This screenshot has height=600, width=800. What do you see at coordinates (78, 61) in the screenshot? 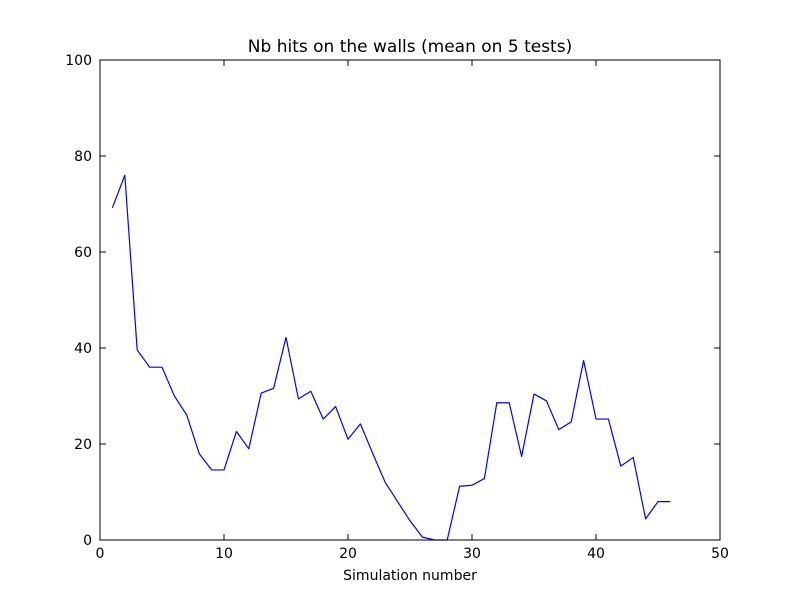
I see `y-tick-label: 100` at bounding box center [78, 61].